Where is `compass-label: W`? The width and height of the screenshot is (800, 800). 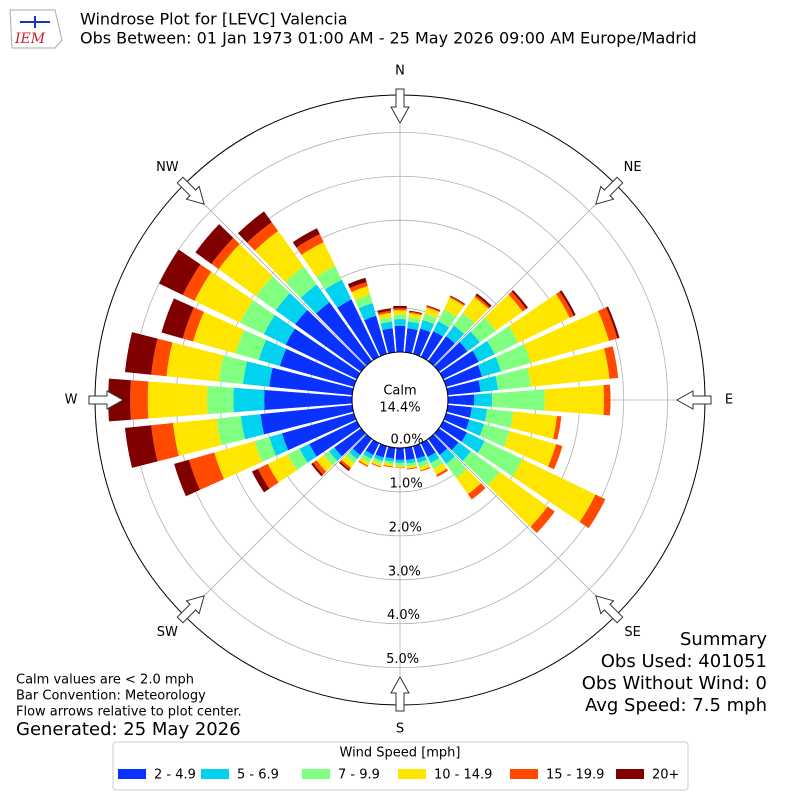 compass-label: W is located at coordinates (71, 400).